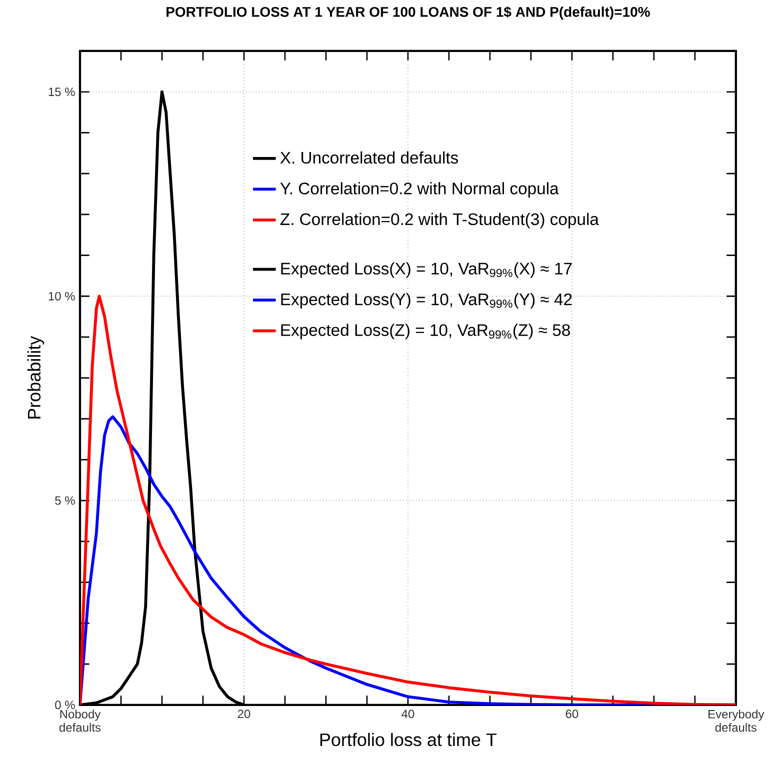 This screenshot has height=760, width=775. I want to click on annotation: Expected Loss(Z) = 10, VaR$_{99%}$(Z) ≈ 58, so click(425, 332).